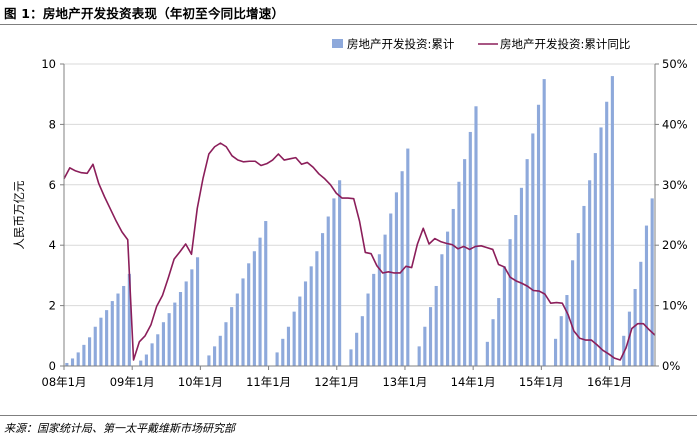  What do you see at coordinates (348, 24) in the screenshot?
I see `title-divider` at bounding box center [348, 24].